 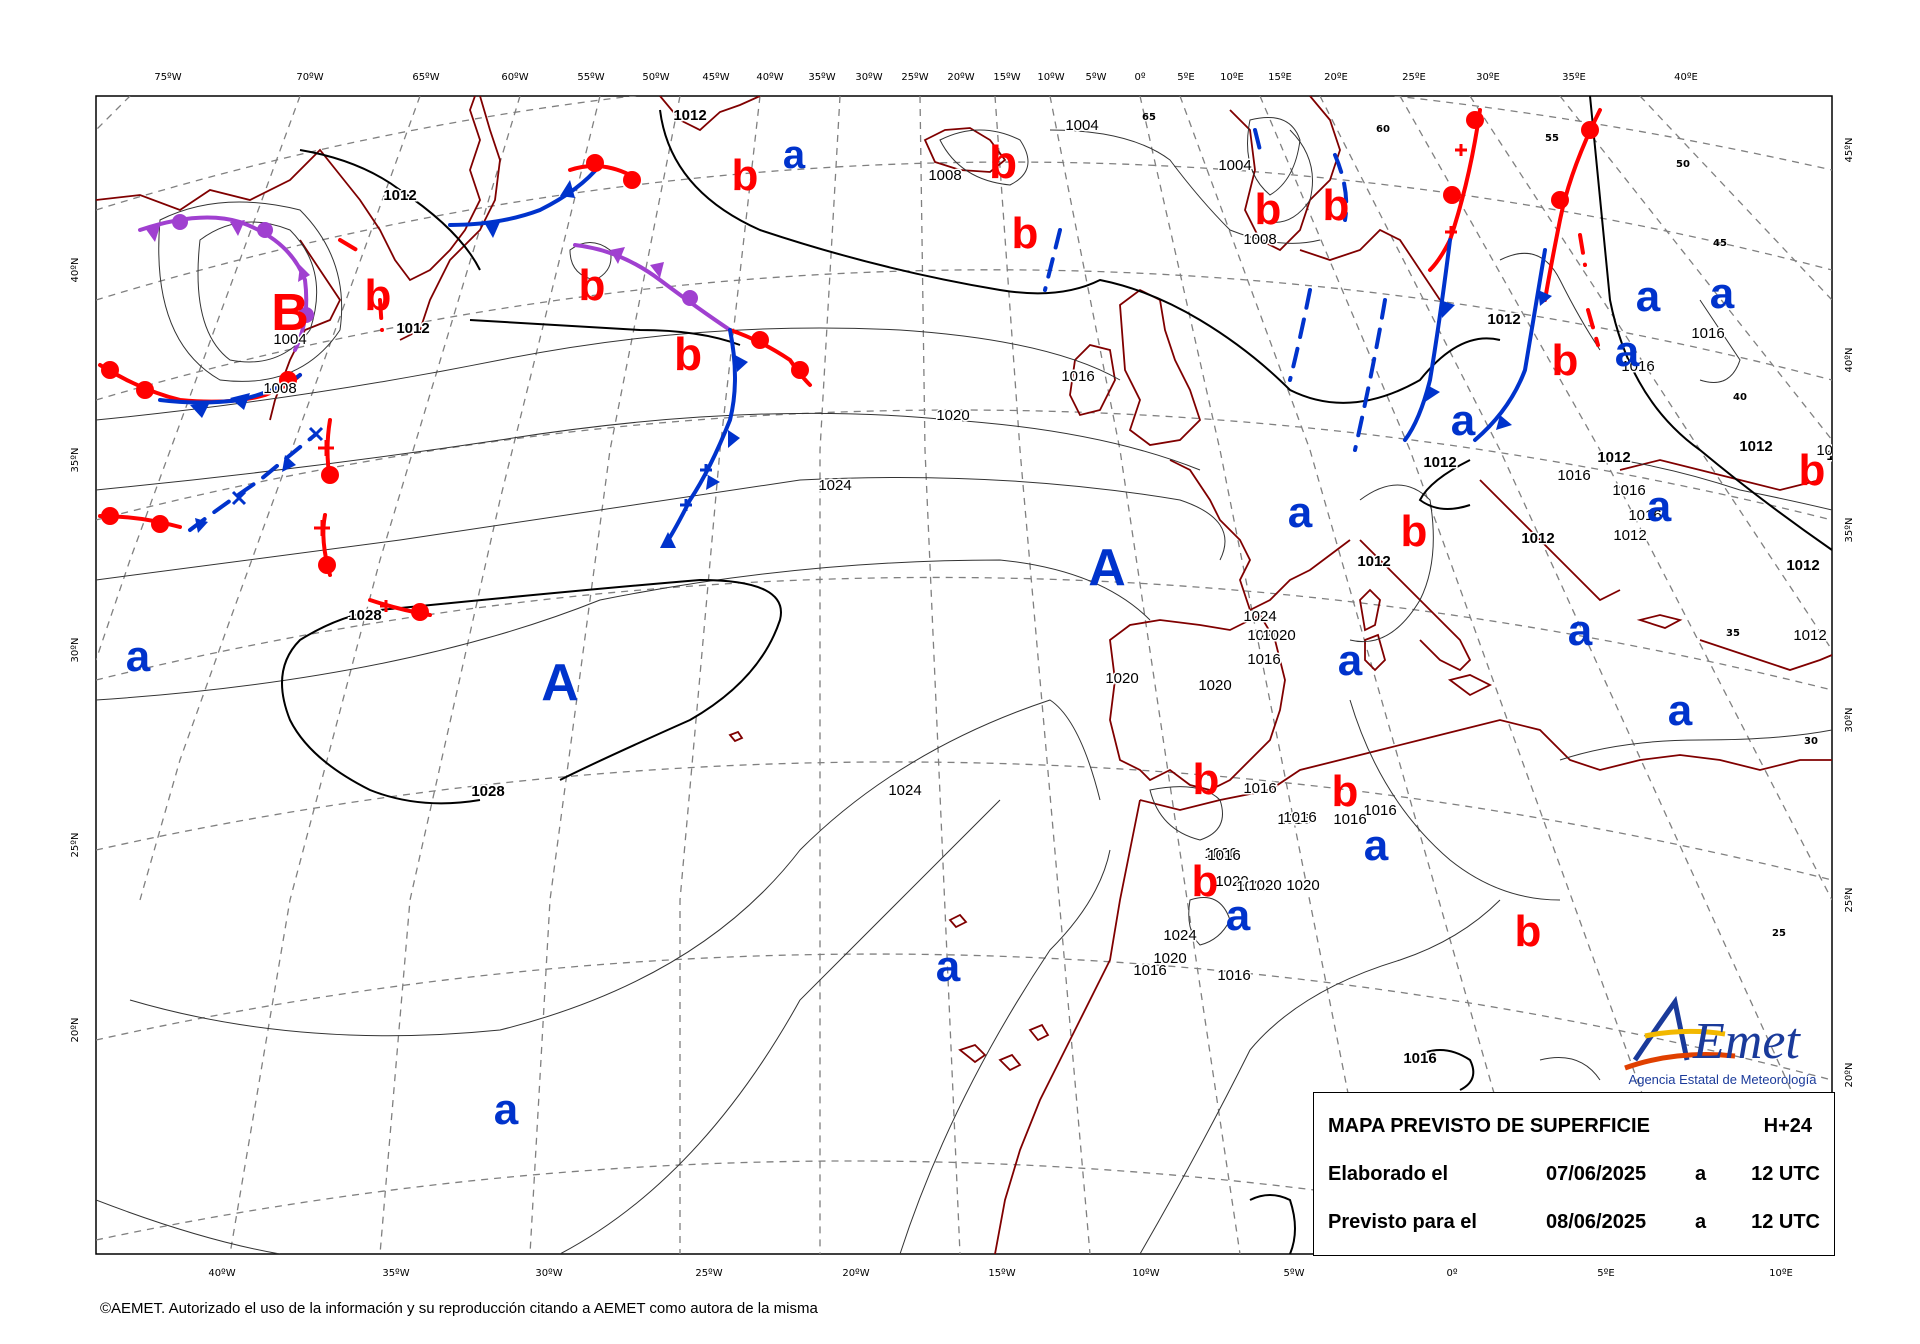 I want to click on inner-latitude-label: 35, so click(x=1733, y=633).